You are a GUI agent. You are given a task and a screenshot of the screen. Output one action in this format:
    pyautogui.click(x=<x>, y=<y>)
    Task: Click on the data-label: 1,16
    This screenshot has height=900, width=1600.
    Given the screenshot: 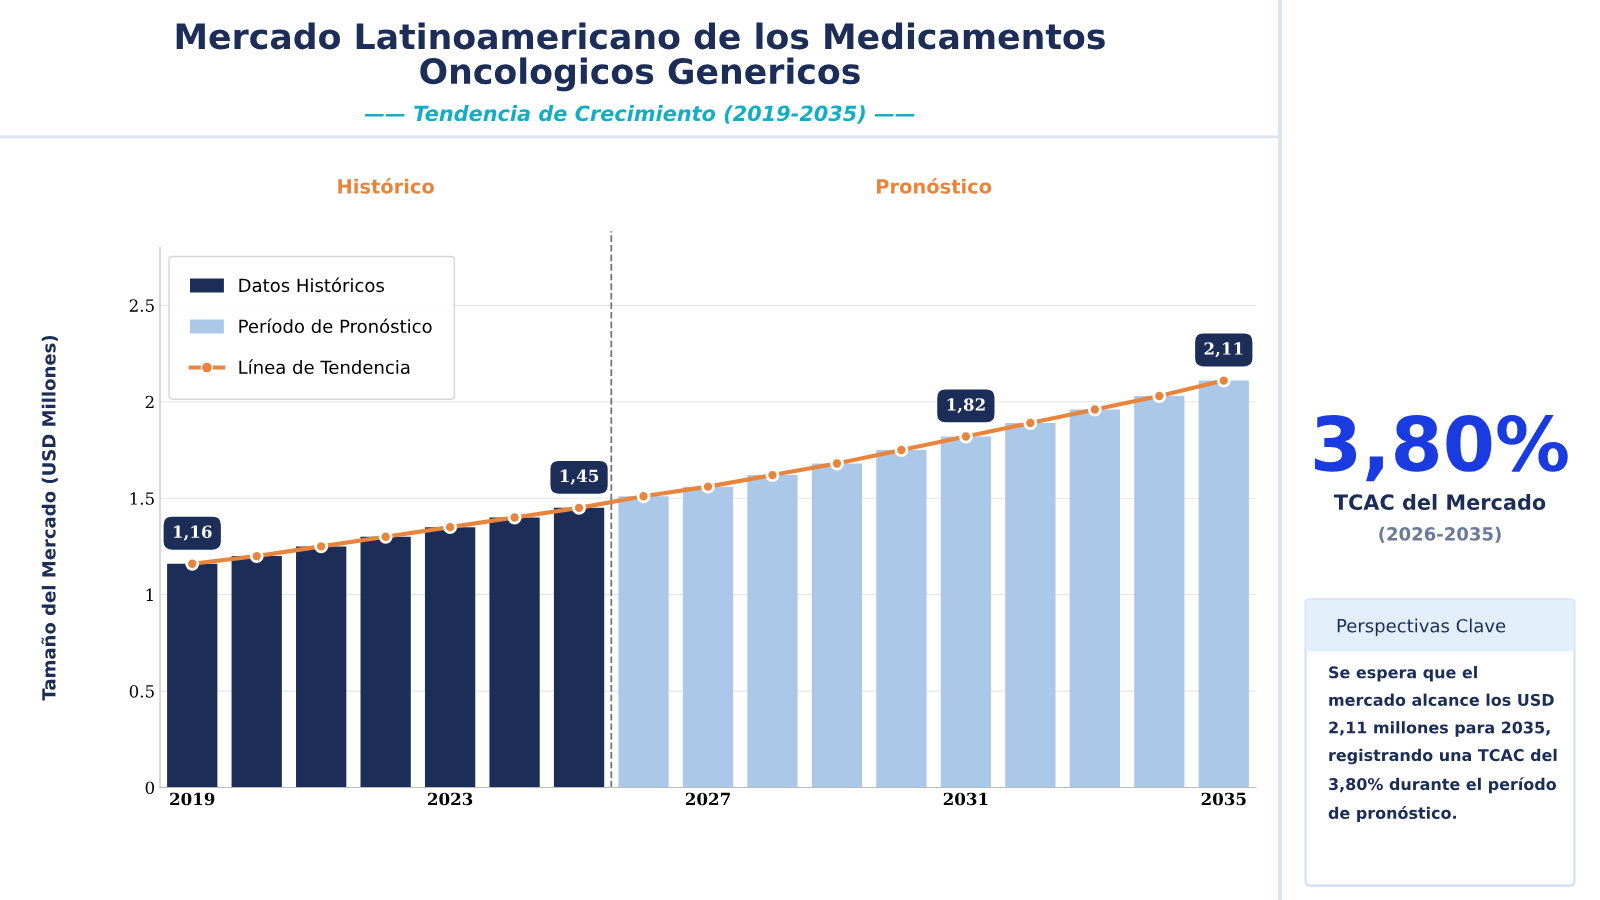 What is the action you would take?
    pyautogui.click(x=192, y=533)
    